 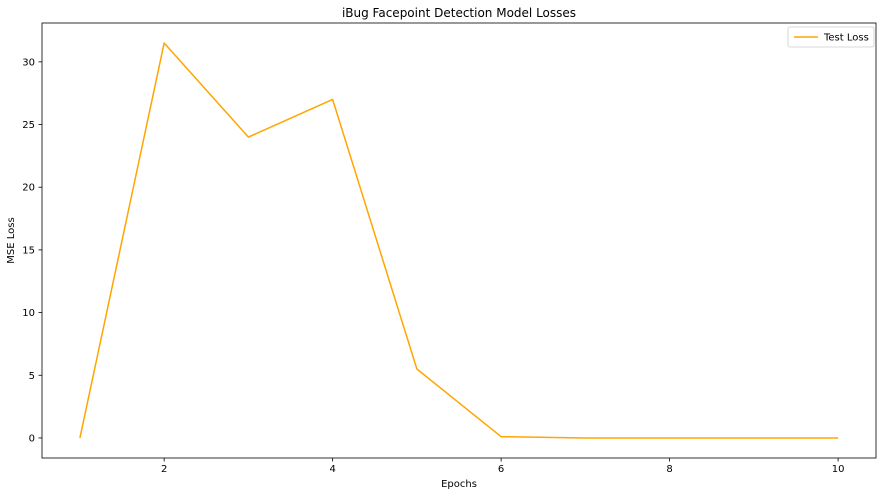 What do you see at coordinates (28, 313) in the screenshot?
I see `y-tick-label: 10` at bounding box center [28, 313].